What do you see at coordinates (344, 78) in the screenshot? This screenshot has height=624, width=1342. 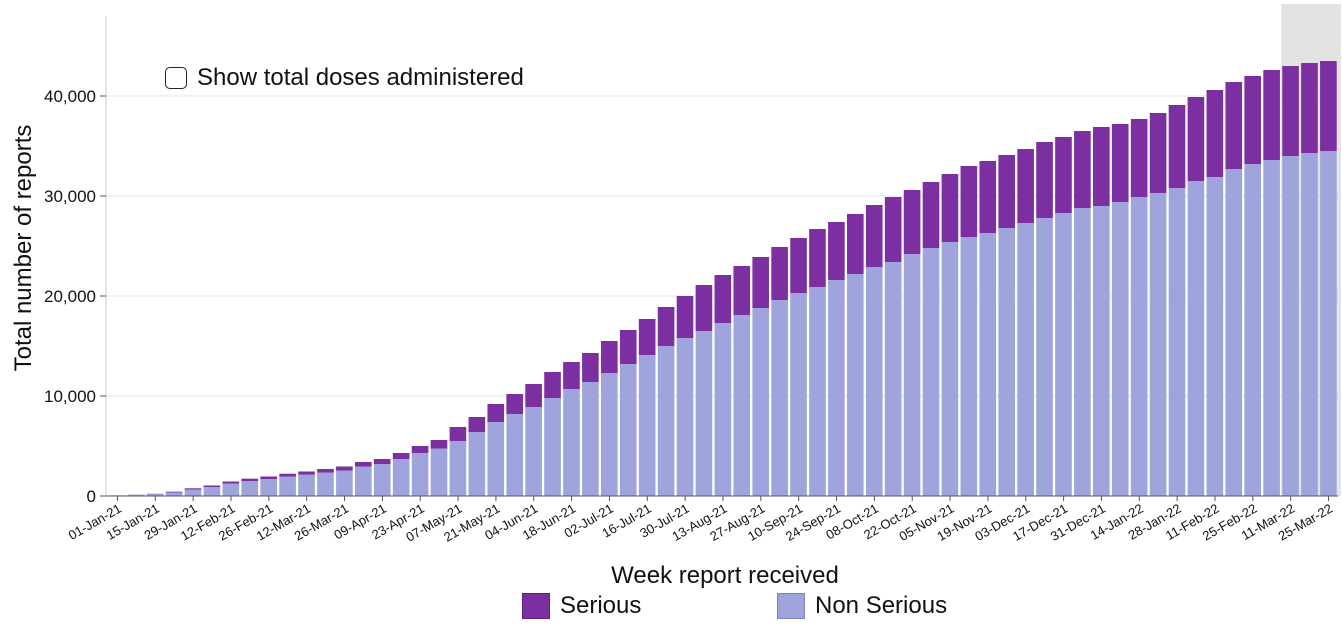 I see `show-total-doses-toggle: Show total doses administered` at bounding box center [344, 78].